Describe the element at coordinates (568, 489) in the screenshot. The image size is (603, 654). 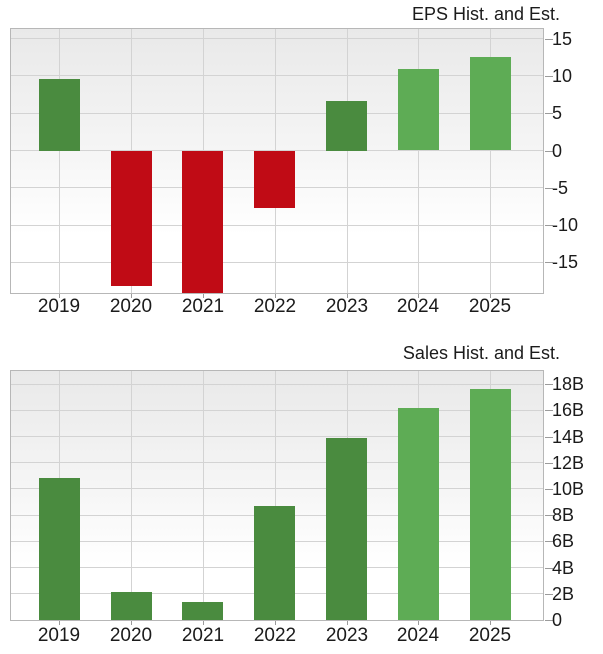
I see `y-axis-label: 10B` at that location.